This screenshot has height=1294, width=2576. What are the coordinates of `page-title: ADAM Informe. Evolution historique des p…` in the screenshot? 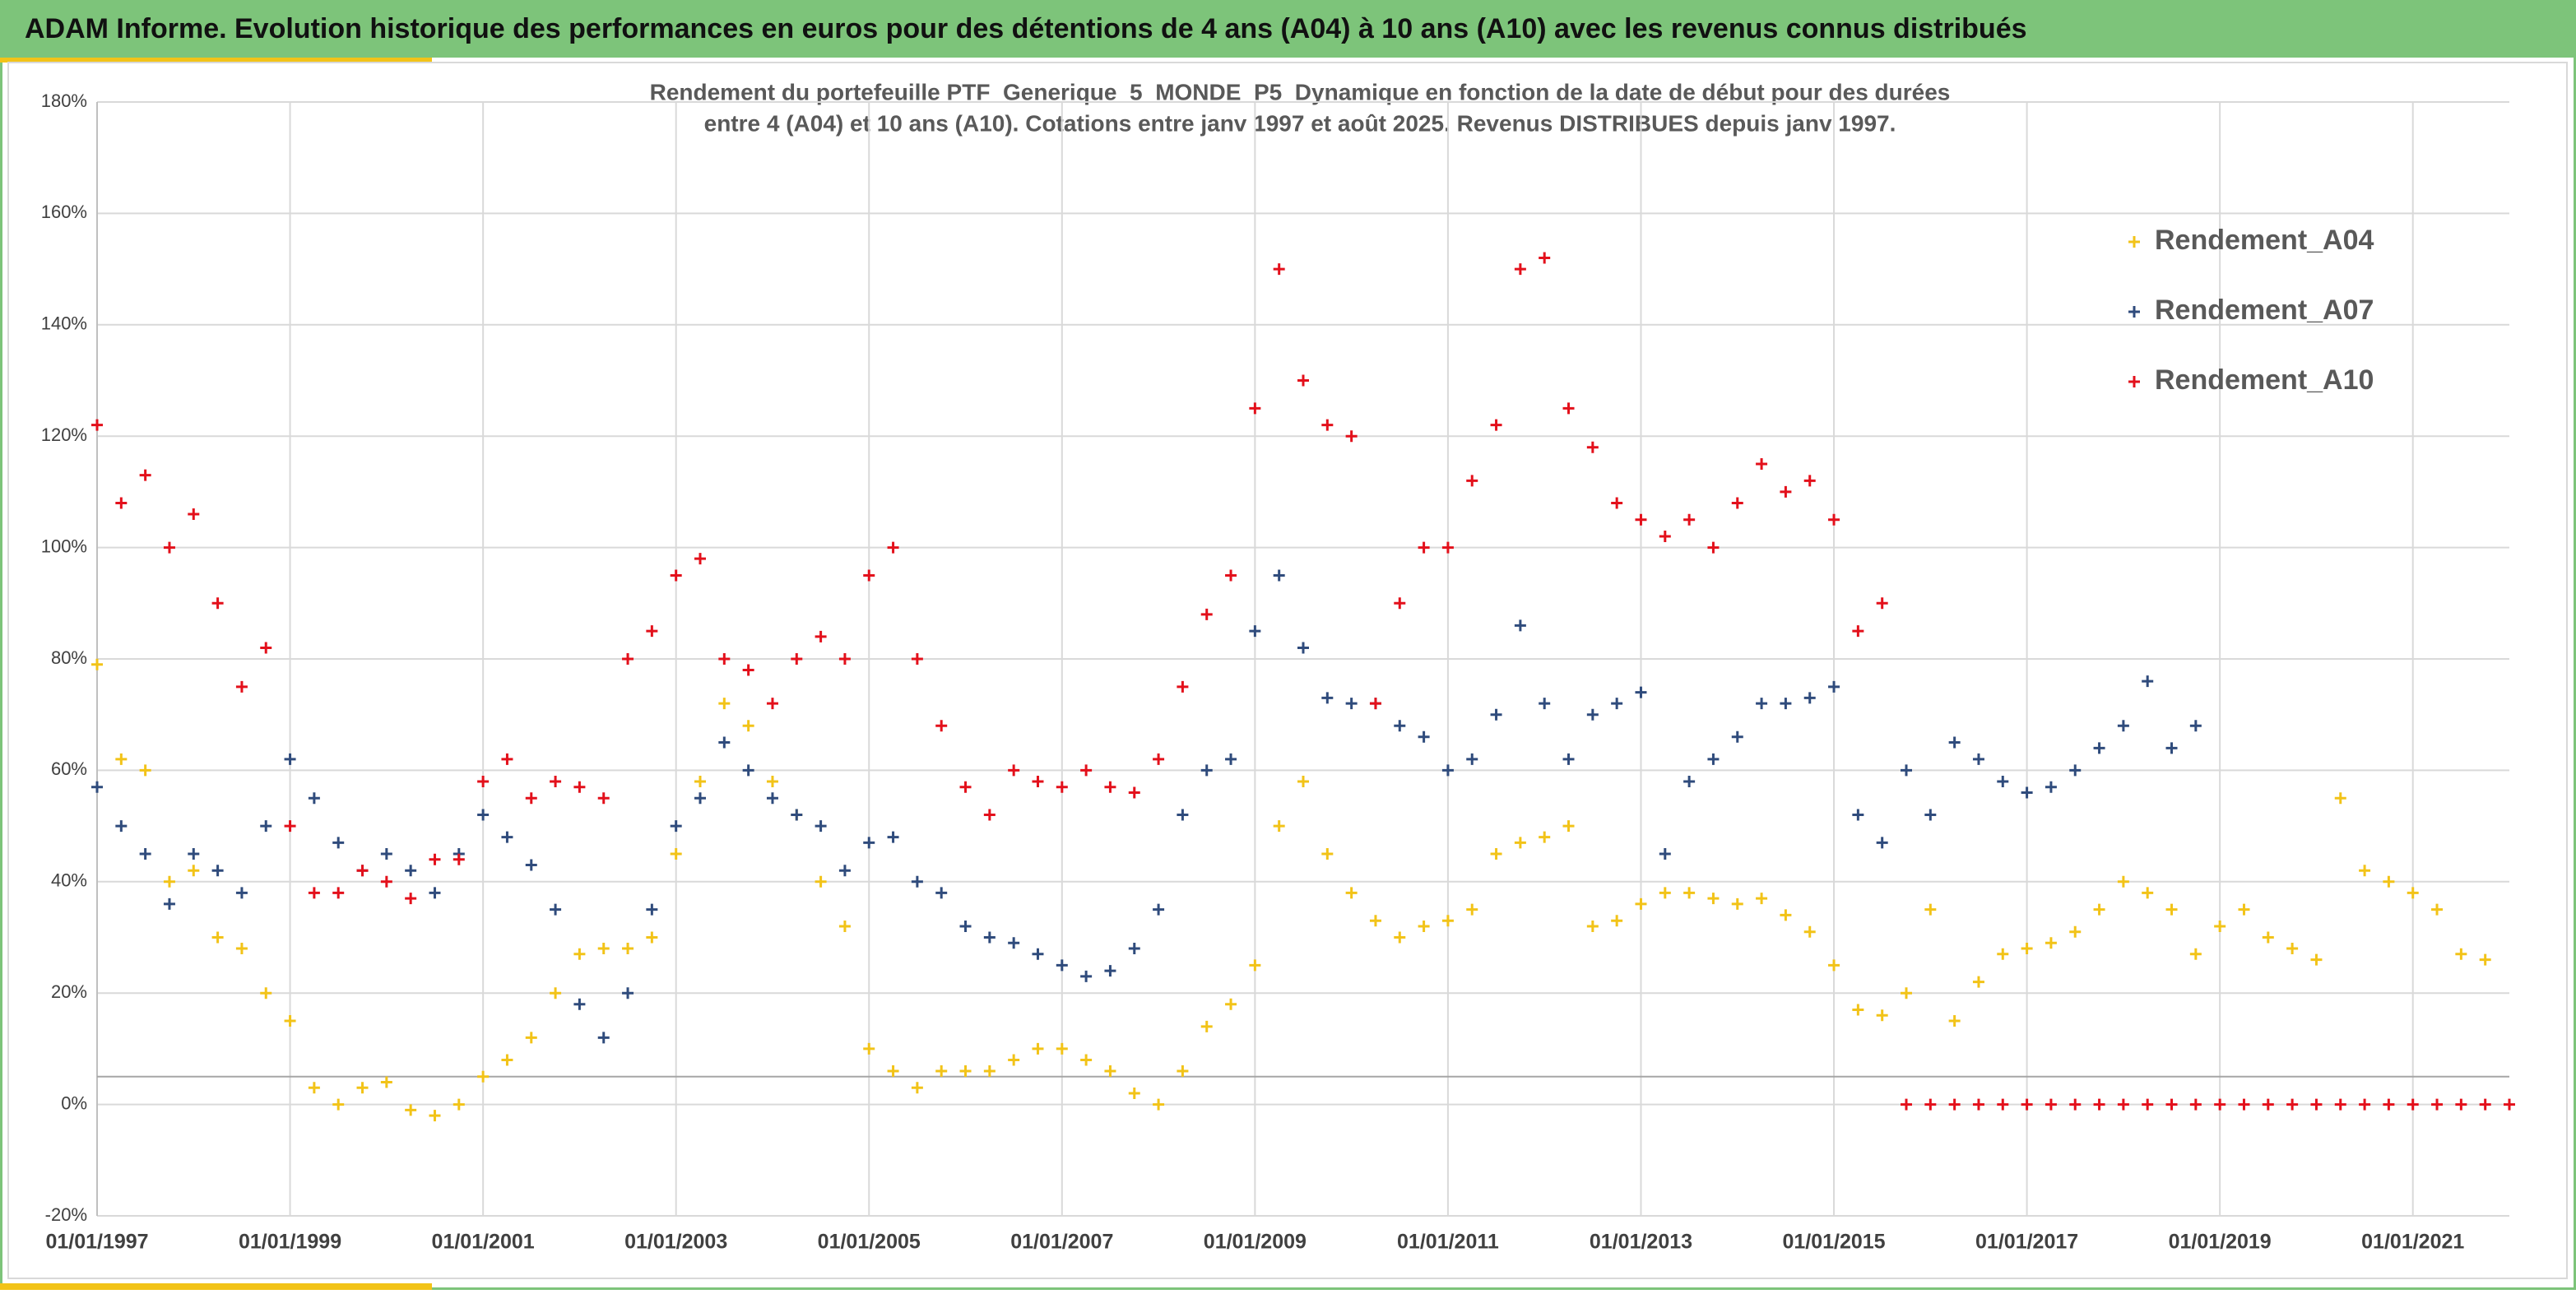 It's located at (1026, 28).